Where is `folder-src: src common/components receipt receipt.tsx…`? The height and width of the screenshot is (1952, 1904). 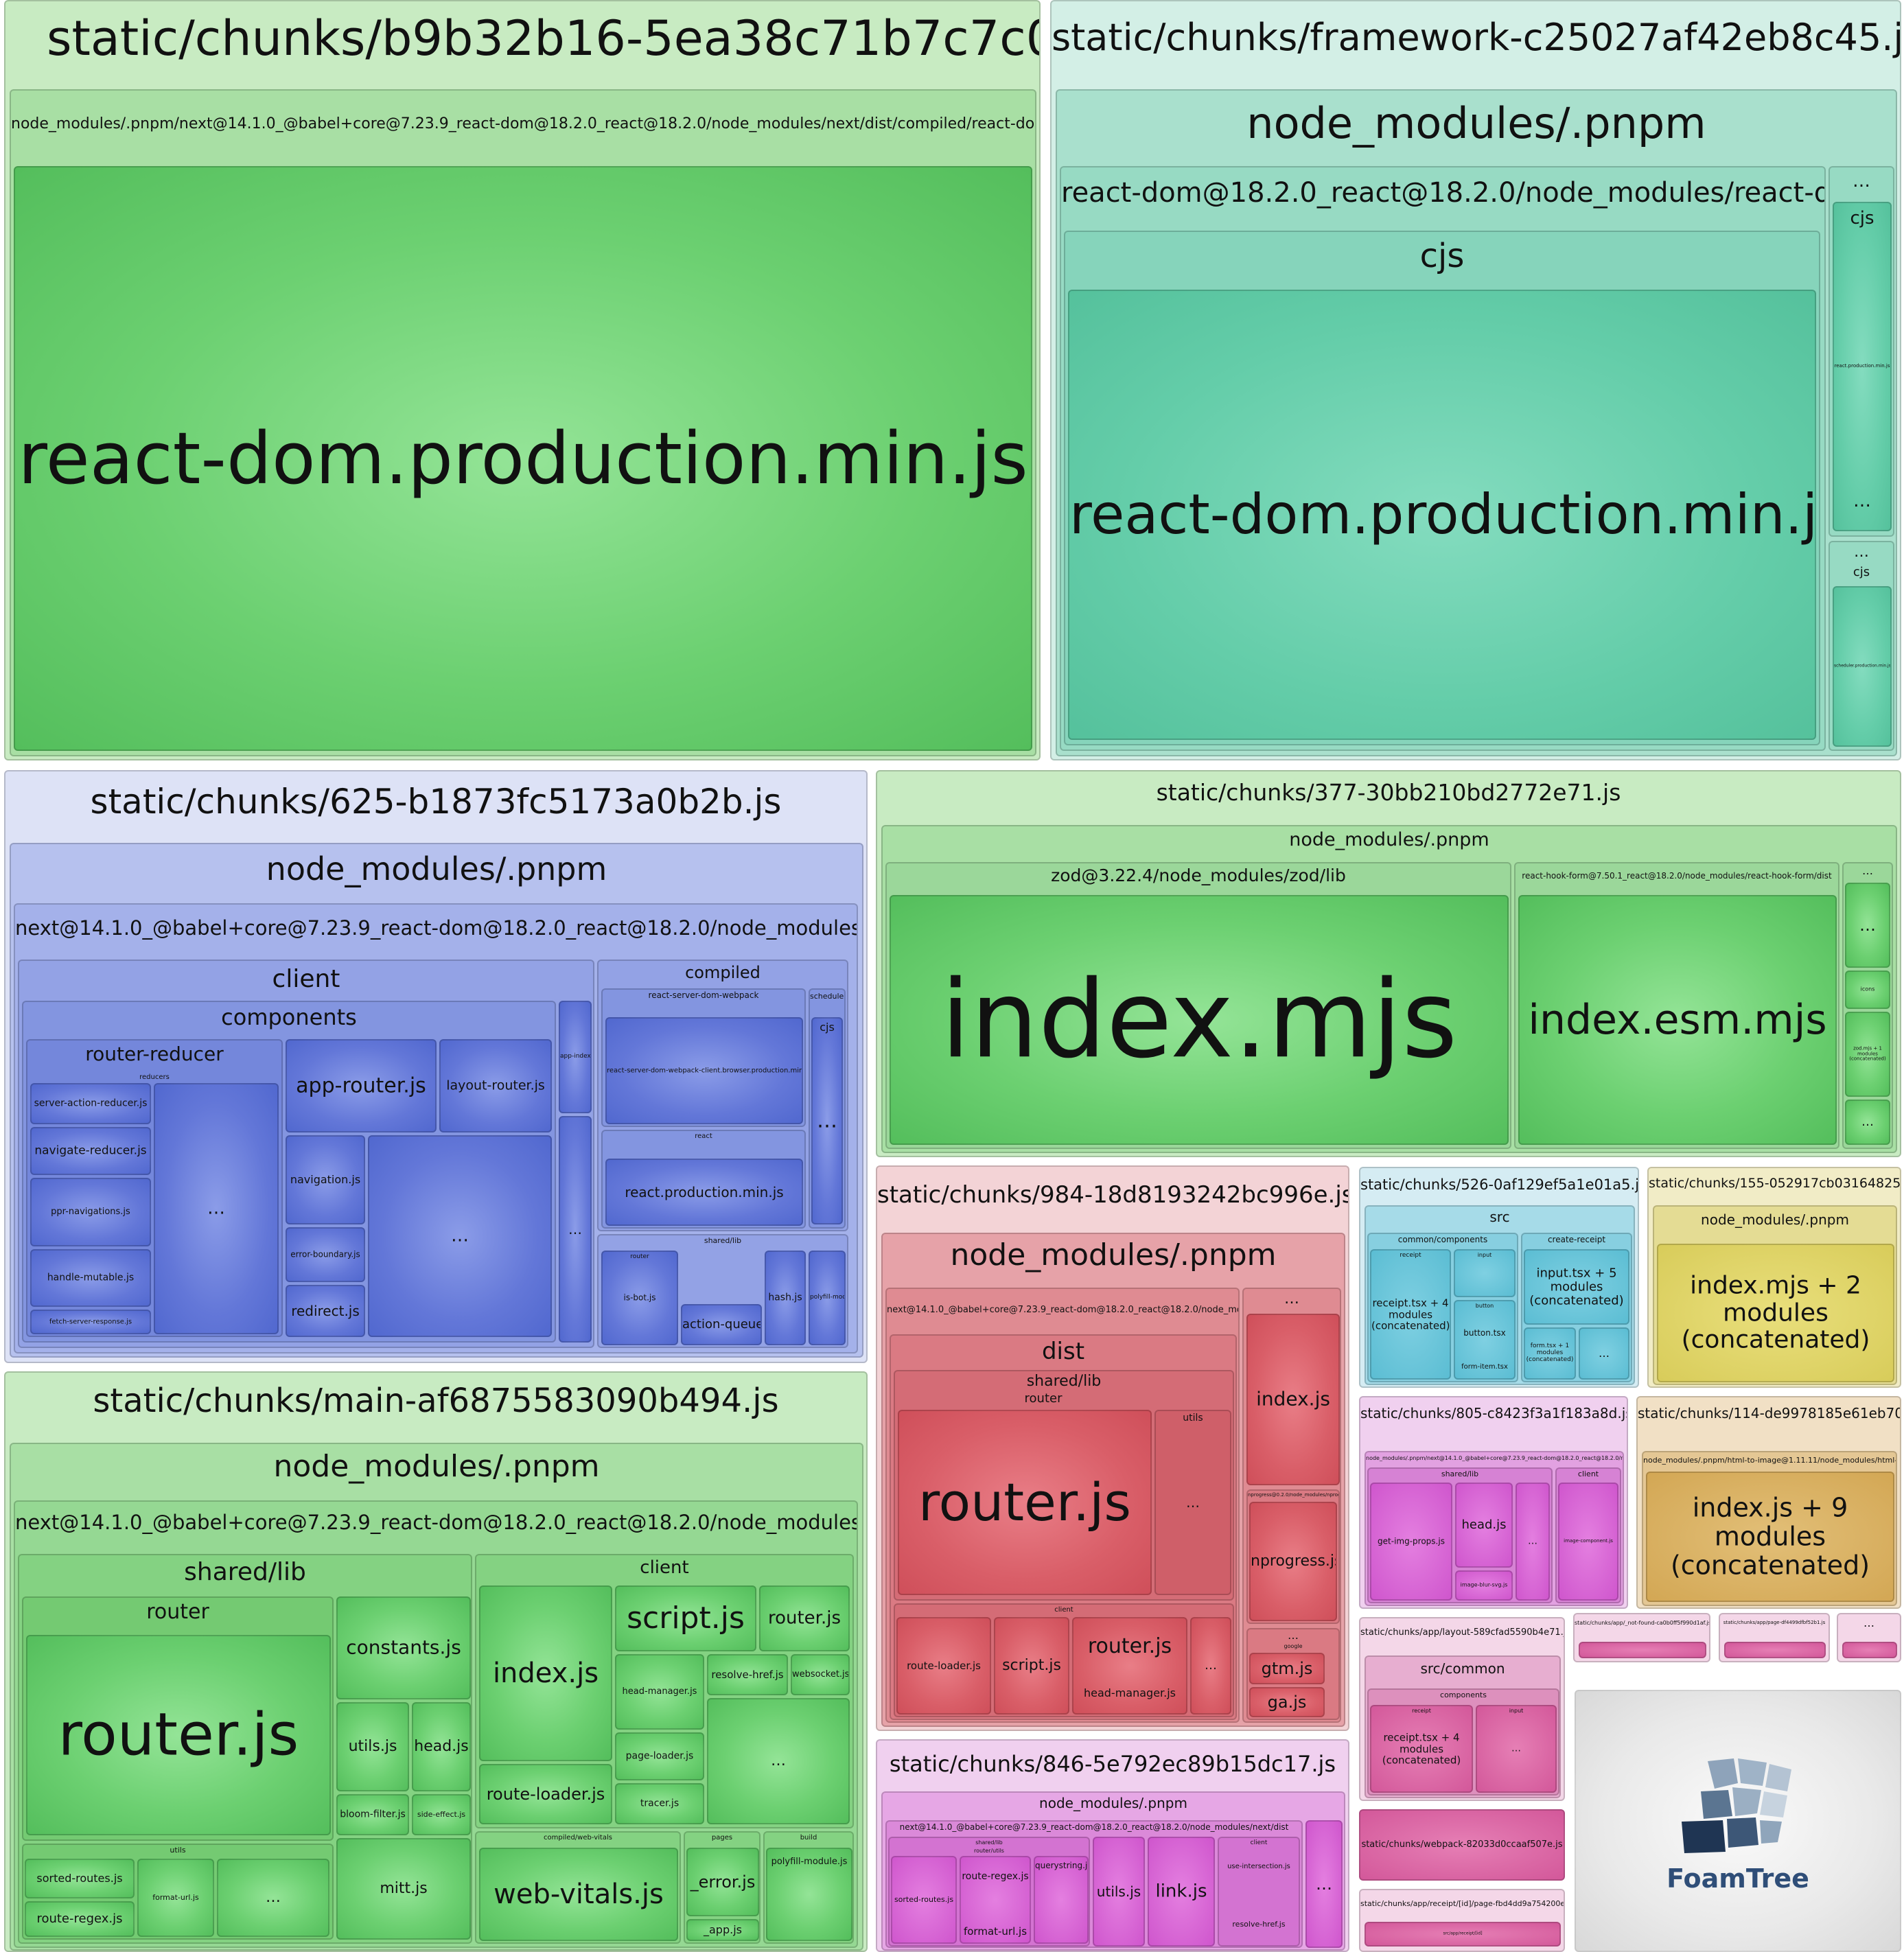
folder-src: src common/components receipt receipt.tsx… is located at coordinates (1500, 1295).